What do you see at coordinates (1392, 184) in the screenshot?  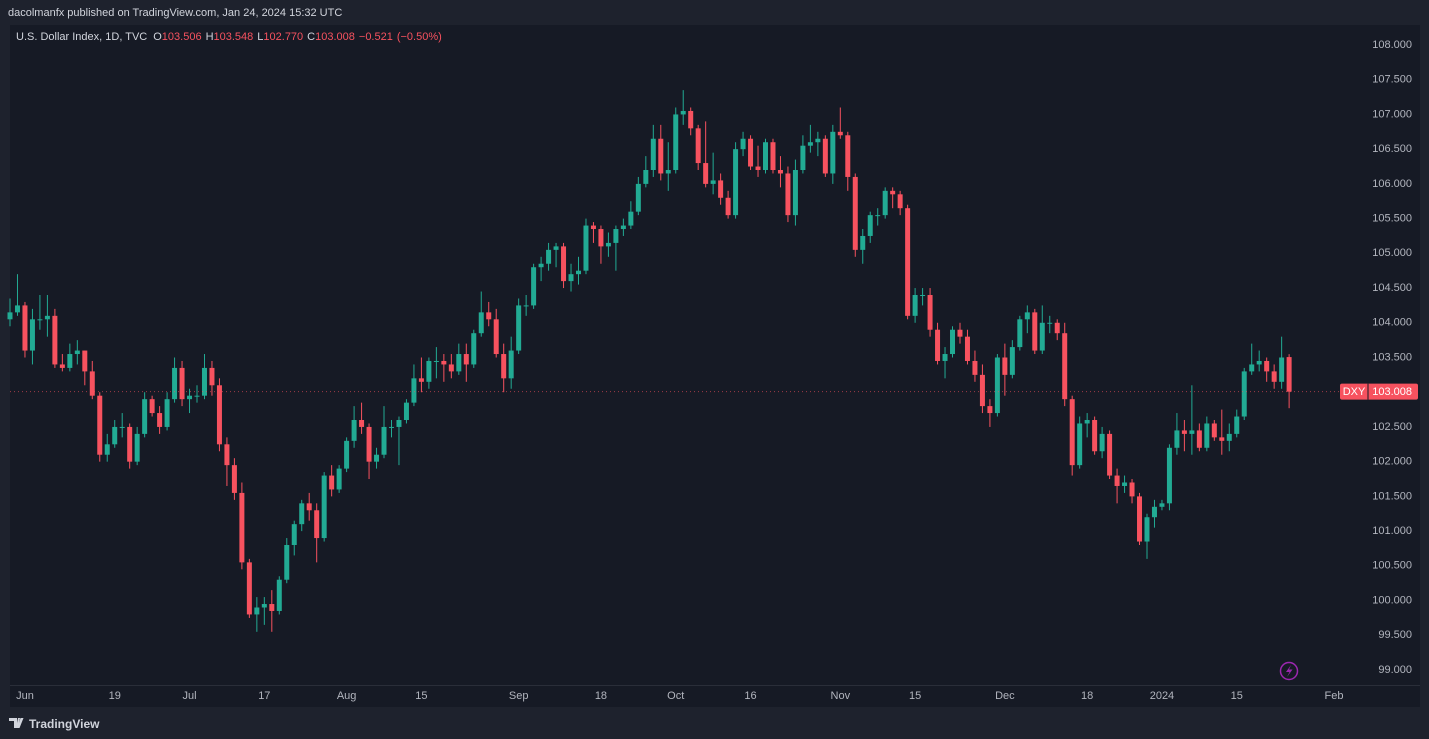 I see `y-tick-label: 106.000` at bounding box center [1392, 184].